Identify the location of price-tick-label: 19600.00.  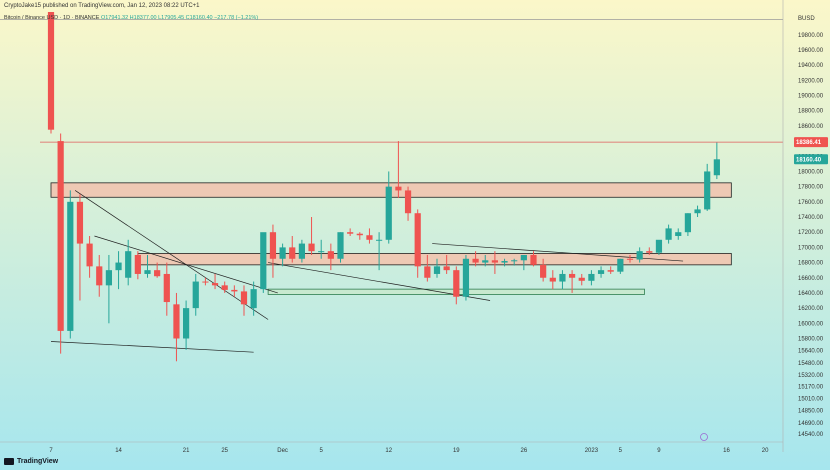
(811, 51).